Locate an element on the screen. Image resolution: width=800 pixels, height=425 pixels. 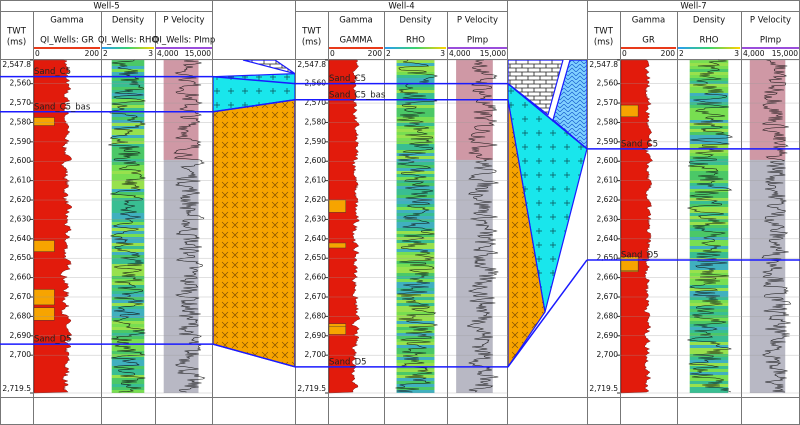
curve-name: RHO is located at coordinates (415, 41).